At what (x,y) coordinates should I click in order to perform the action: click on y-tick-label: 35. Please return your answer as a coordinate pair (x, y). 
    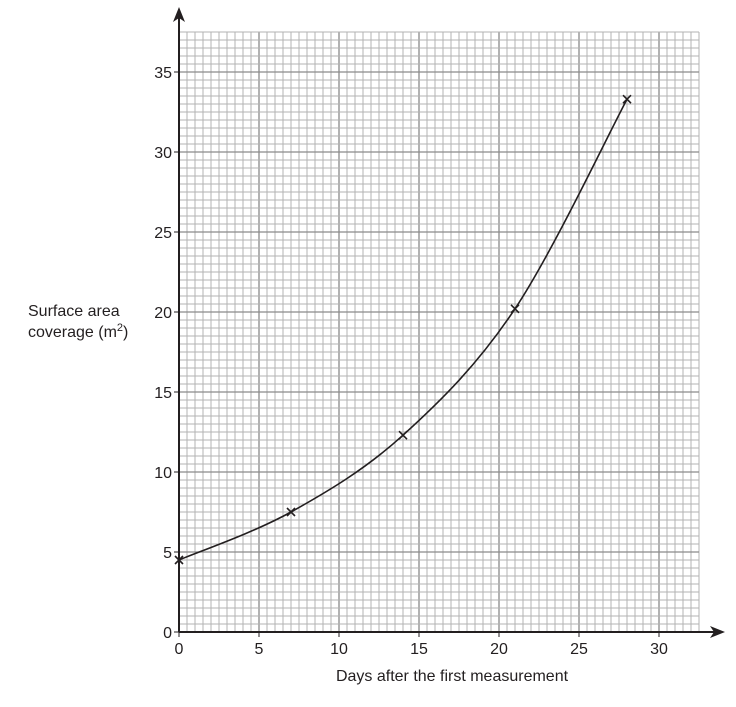
    Looking at the image, I should click on (163, 73).